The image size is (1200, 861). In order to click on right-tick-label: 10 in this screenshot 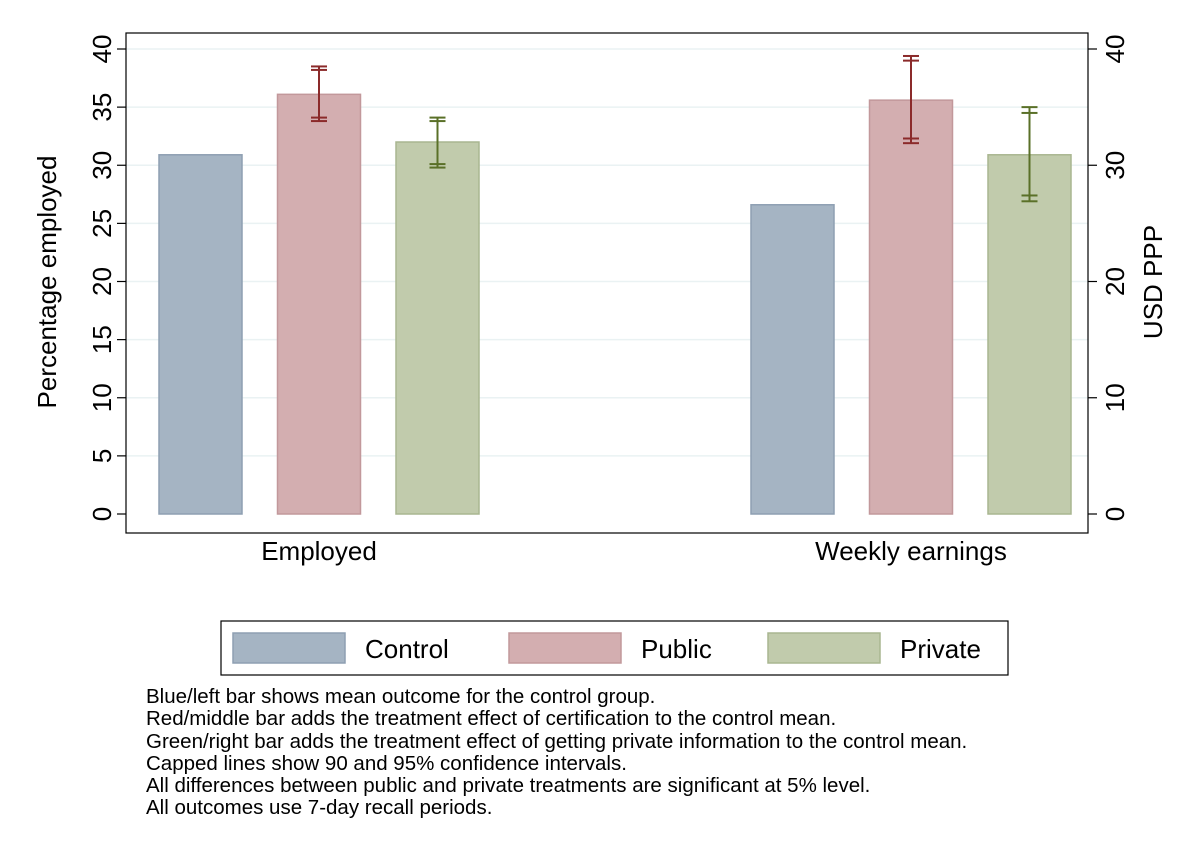, I will do `click(1115, 397)`.